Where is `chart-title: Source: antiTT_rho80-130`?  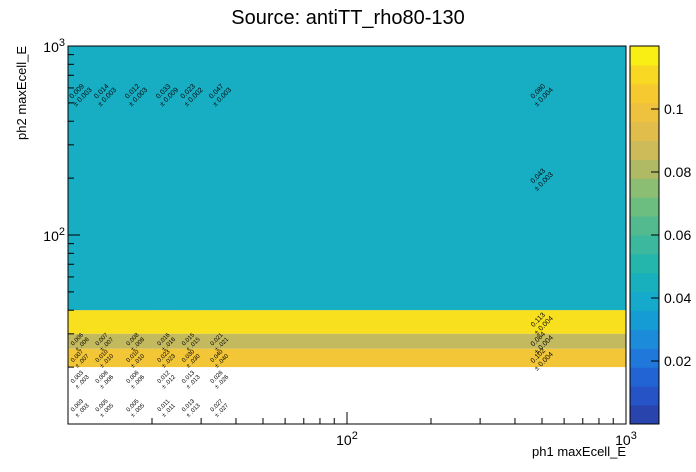
chart-title: Source: antiTT_rho80-130 is located at coordinates (347, 18).